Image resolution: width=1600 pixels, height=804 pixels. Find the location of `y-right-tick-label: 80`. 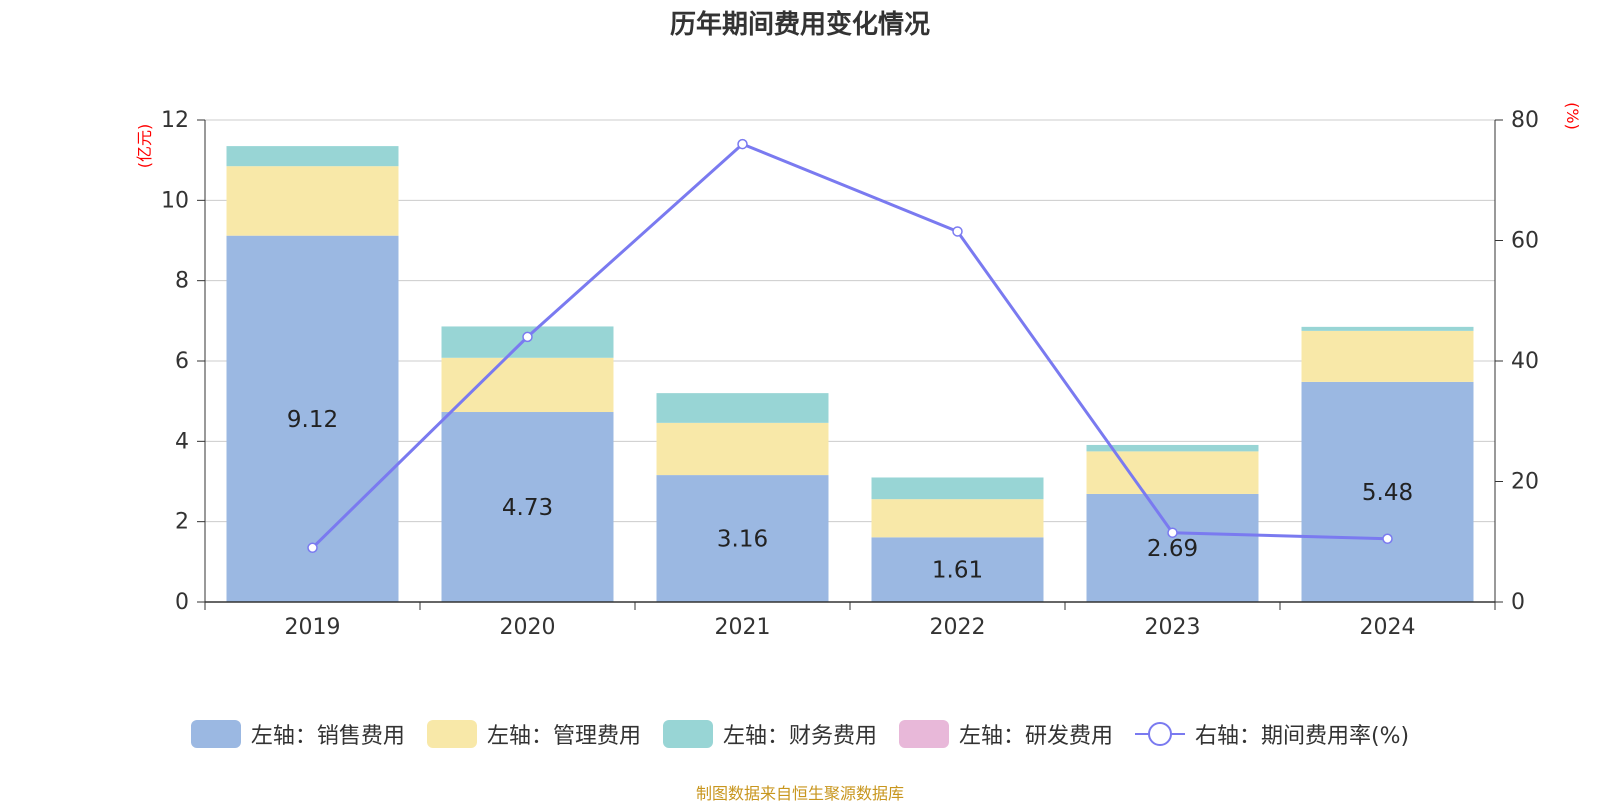

y-right-tick-label: 80 is located at coordinates (1525, 120).